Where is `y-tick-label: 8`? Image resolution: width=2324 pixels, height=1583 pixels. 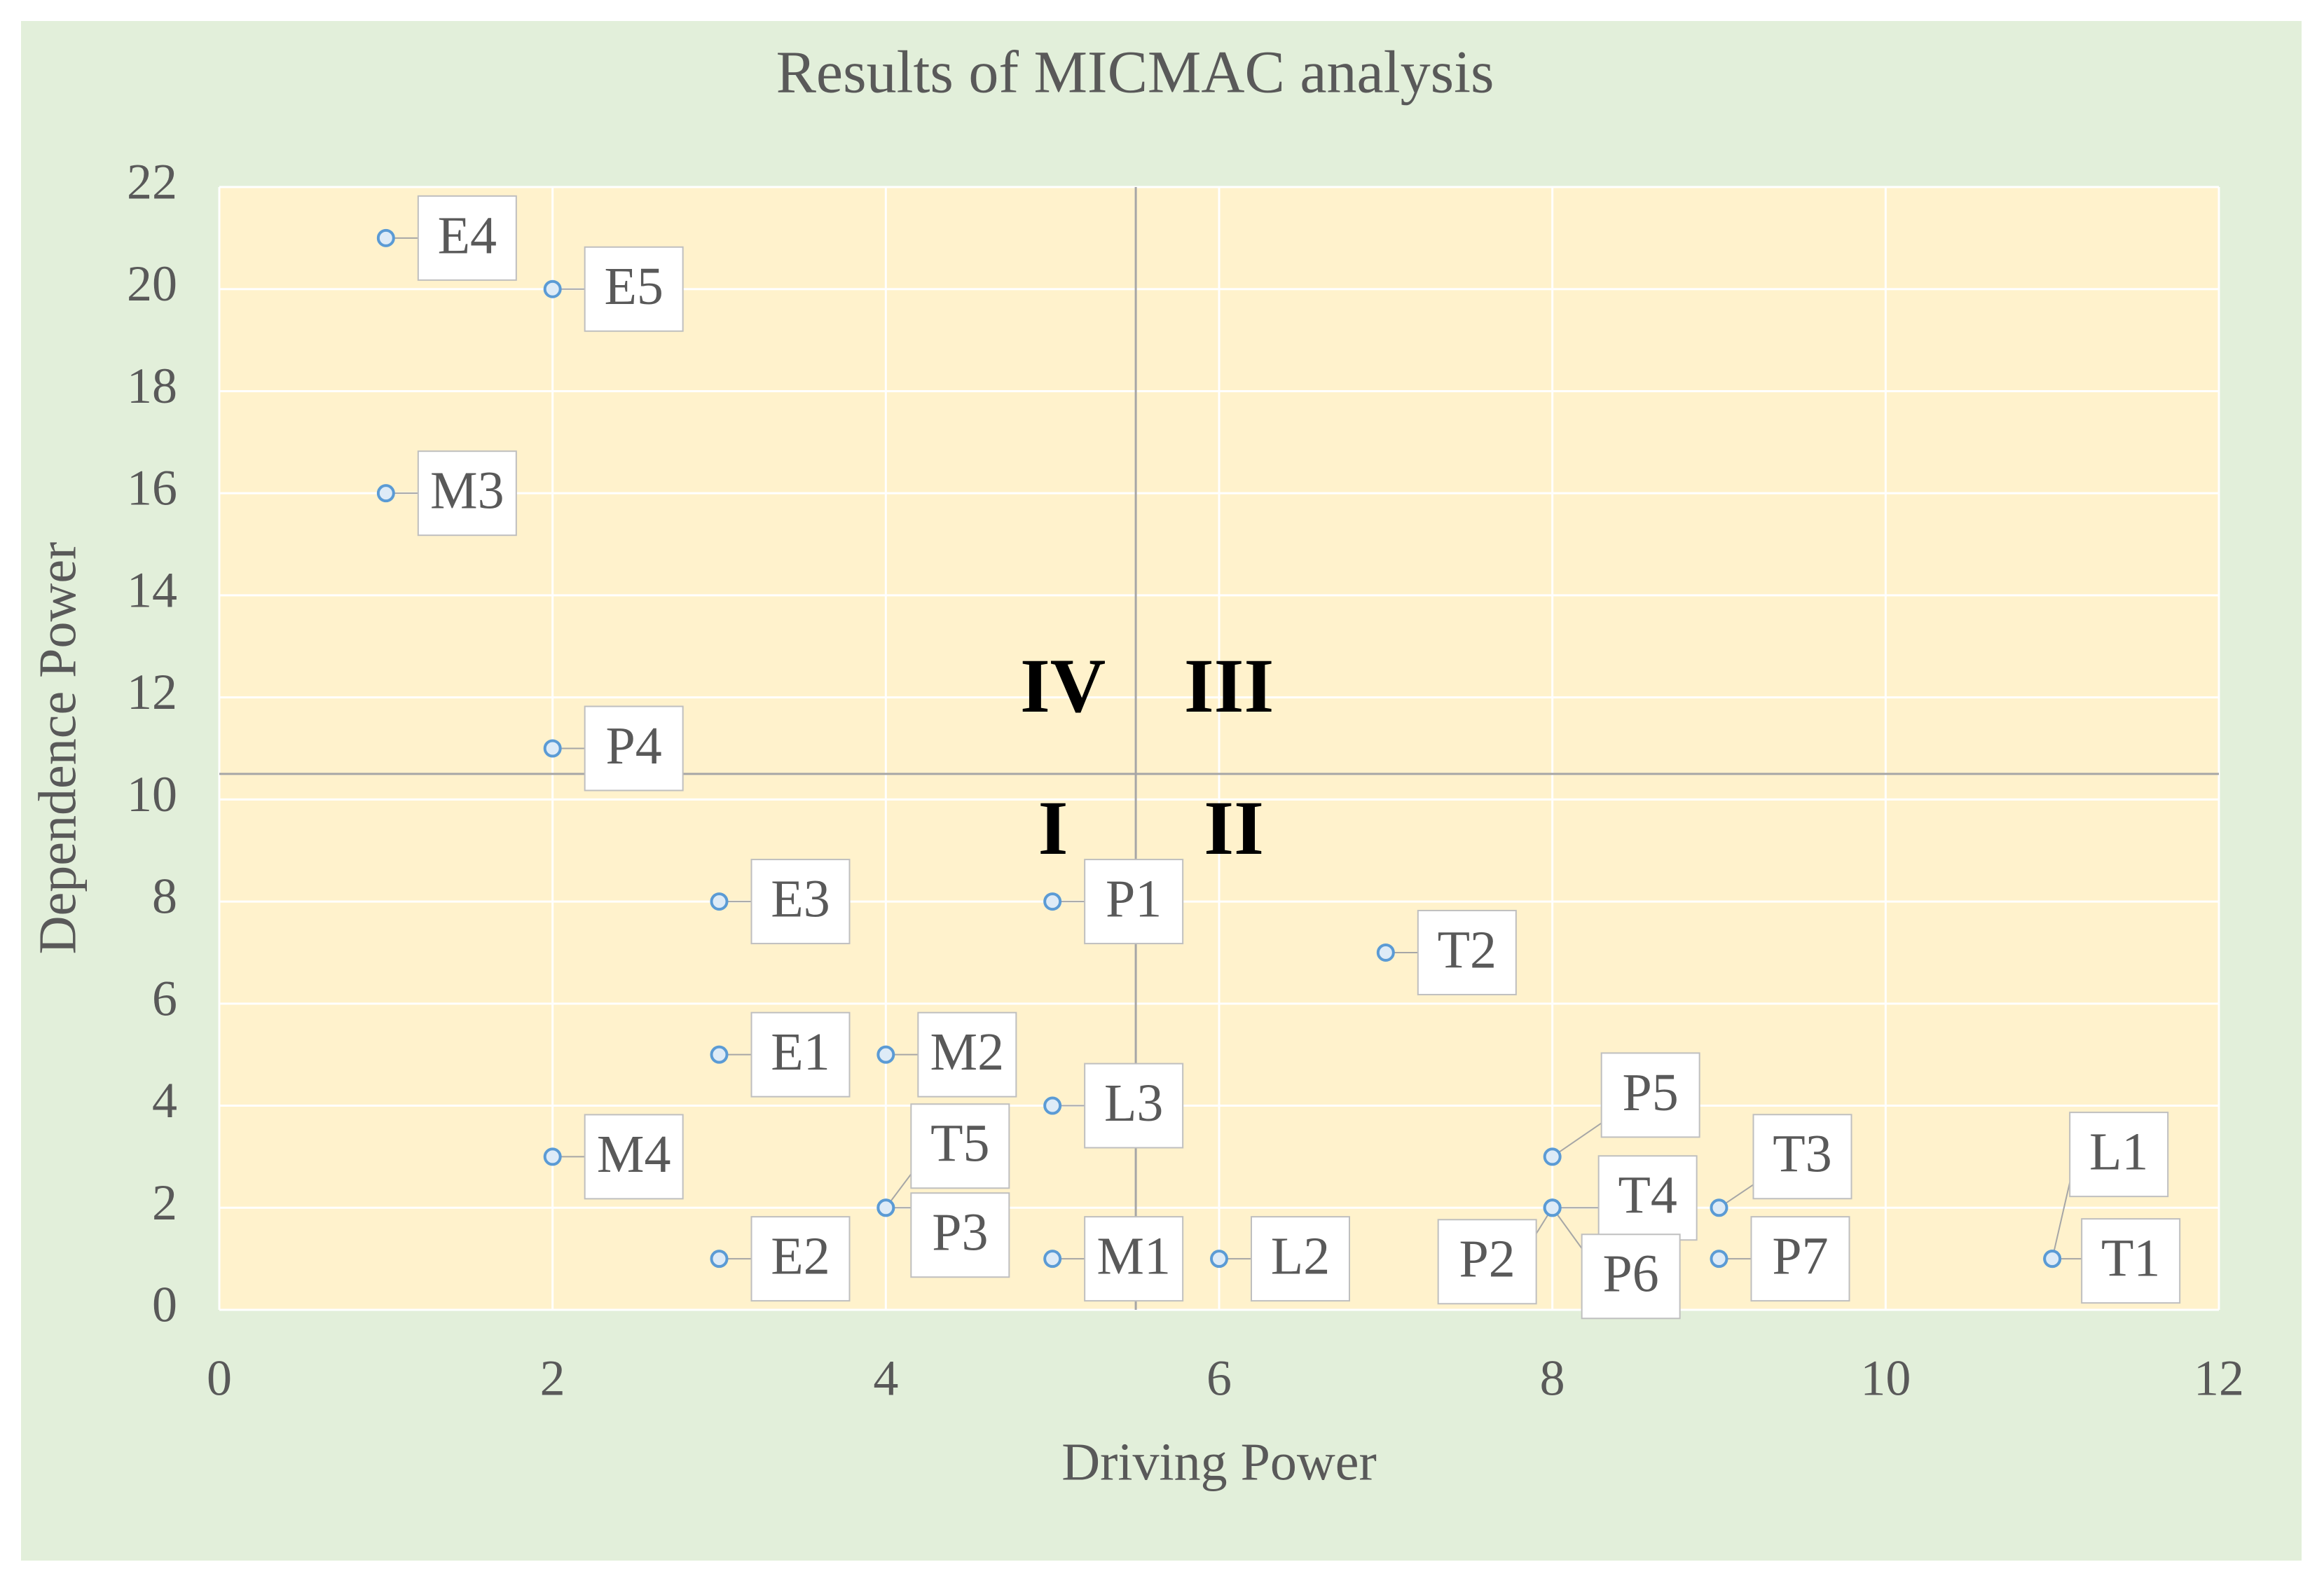 y-tick-label: 8 is located at coordinates (164, 897).